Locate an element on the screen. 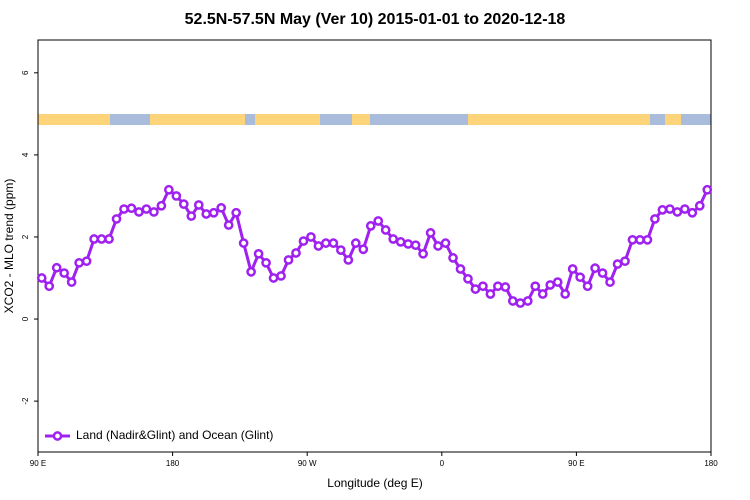 The width and height of the screenshot is (750, 500). y-tick-label: 4 is located at coordinates (25, 154).